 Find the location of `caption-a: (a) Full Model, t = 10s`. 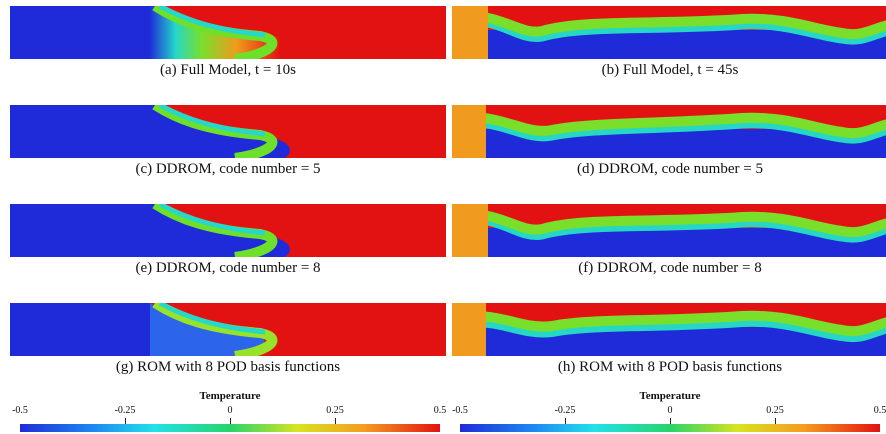

caption-a: (a) Full Model, t = 10s is located at coordinates (228, 70).